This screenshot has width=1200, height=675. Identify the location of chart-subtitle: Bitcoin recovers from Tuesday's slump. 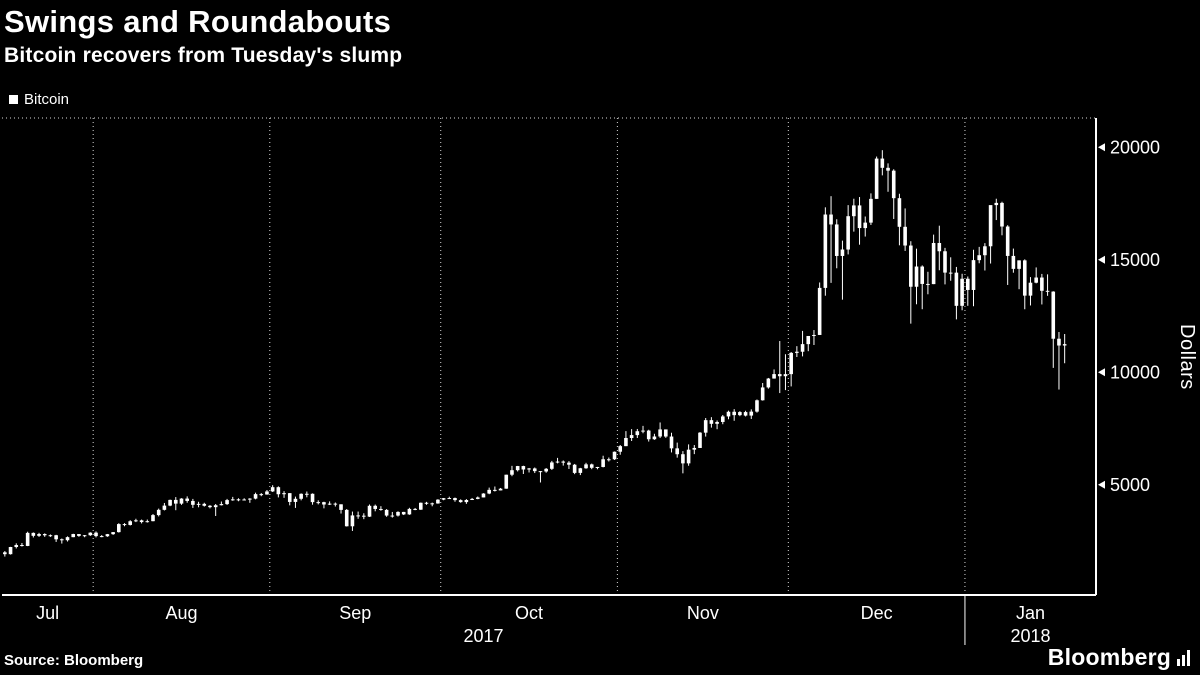
(203, 55).